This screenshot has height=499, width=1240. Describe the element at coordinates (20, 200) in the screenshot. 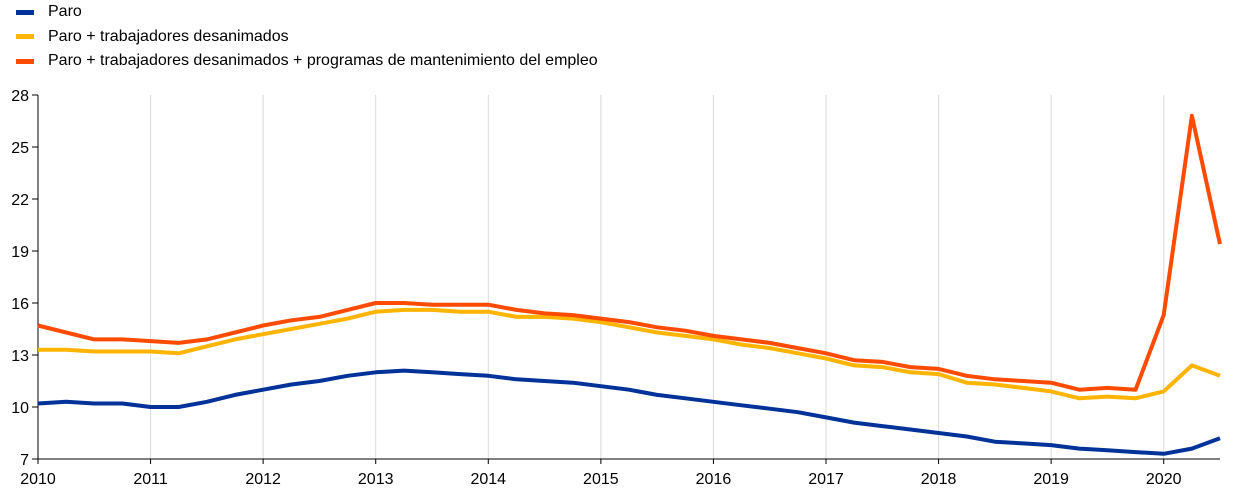

I see `y-tick-label: 22` at that location.